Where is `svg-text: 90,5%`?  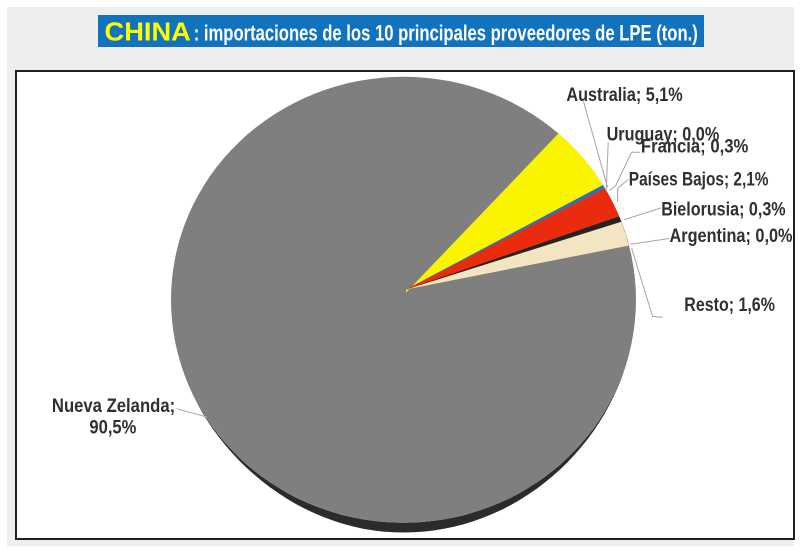 svg-text: 90,5% is located at coordinates (112, 426).